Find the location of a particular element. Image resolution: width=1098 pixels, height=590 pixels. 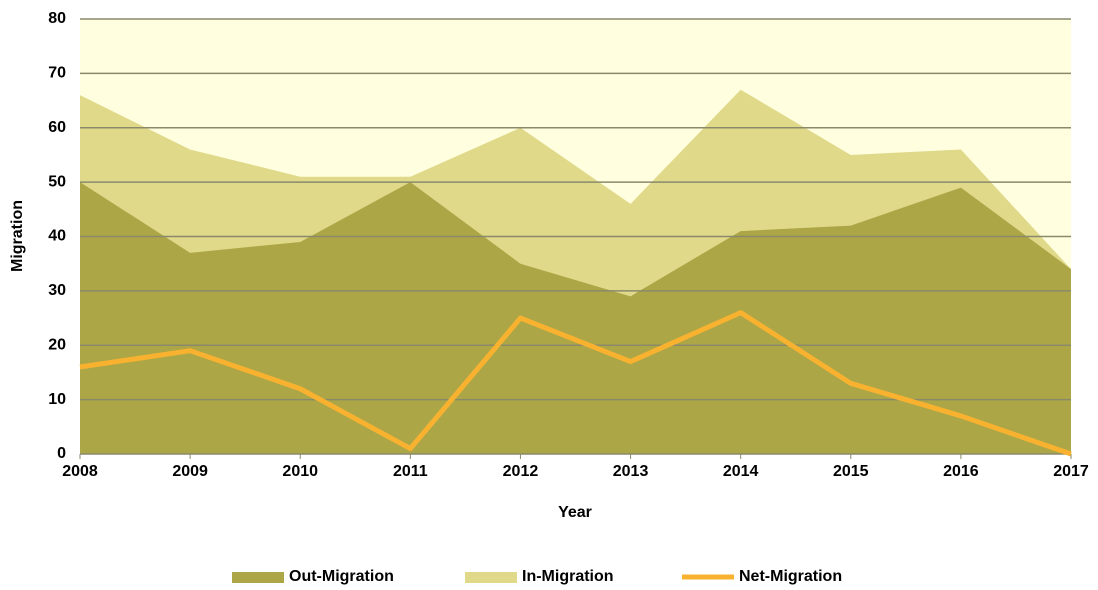

y-tick-label: 70 is located at coordinates (57, 73).